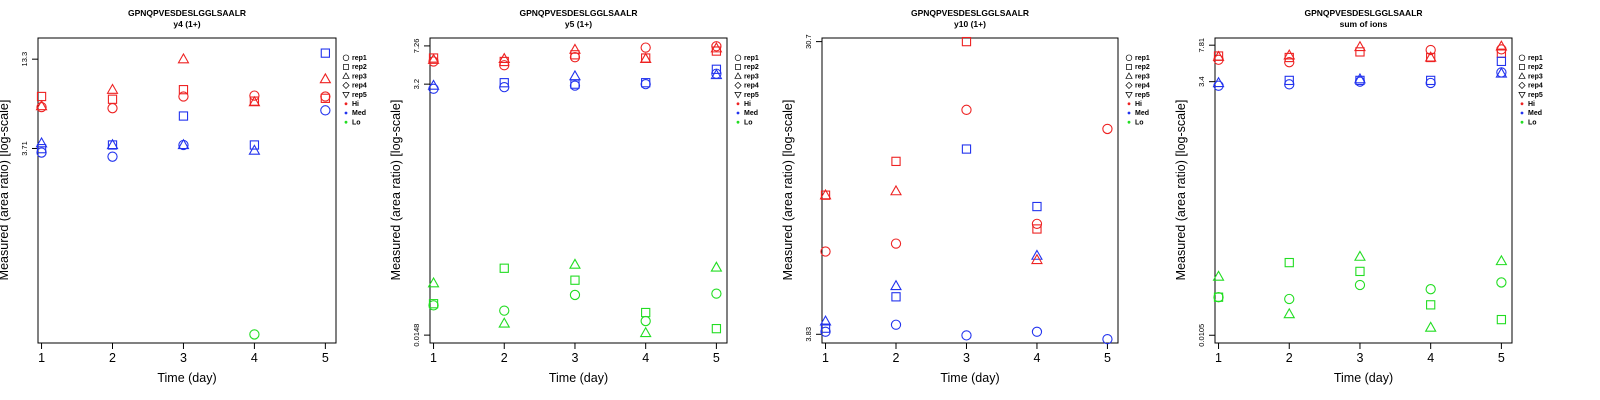 The height and width of the screenshot is (400, 1600). Describe the element at coordinates (359, 95) in the screenshot. I see `legend-label: rep5` at that location.